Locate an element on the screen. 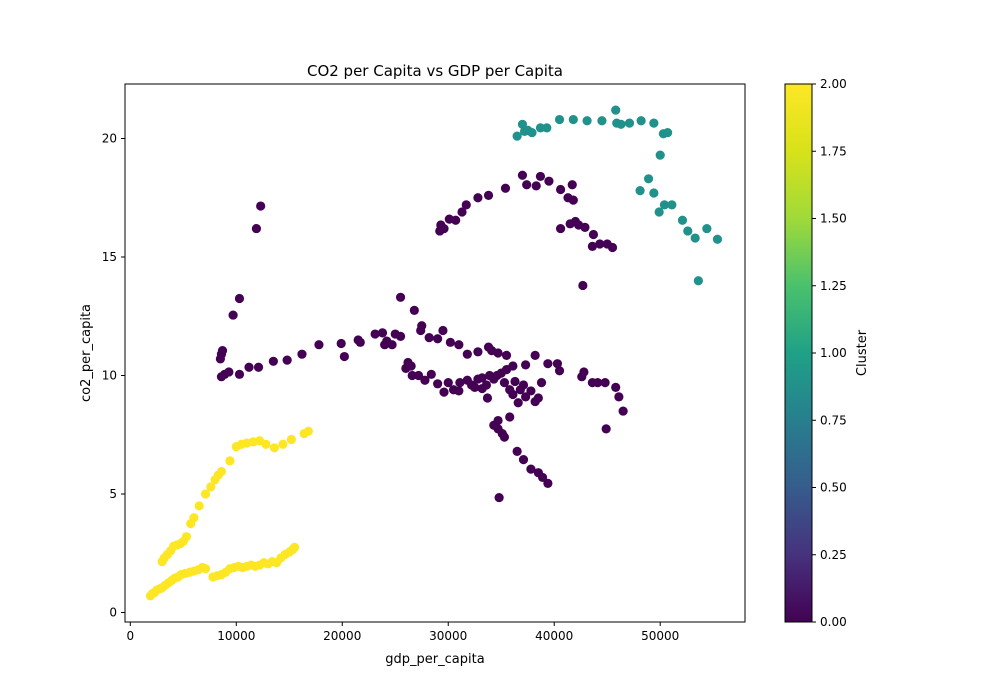  colorbar-label: Cluster is located at coordinates (862, 352).